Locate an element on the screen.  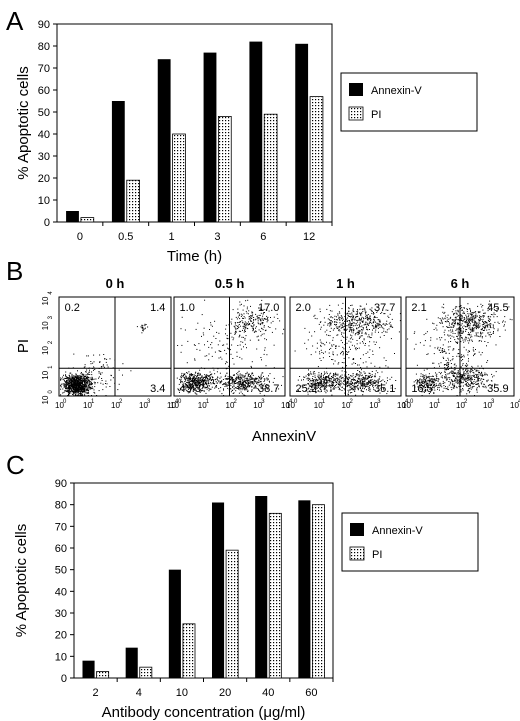
y-log-tick-exponent: 4 is located at coordinates (51, 293).